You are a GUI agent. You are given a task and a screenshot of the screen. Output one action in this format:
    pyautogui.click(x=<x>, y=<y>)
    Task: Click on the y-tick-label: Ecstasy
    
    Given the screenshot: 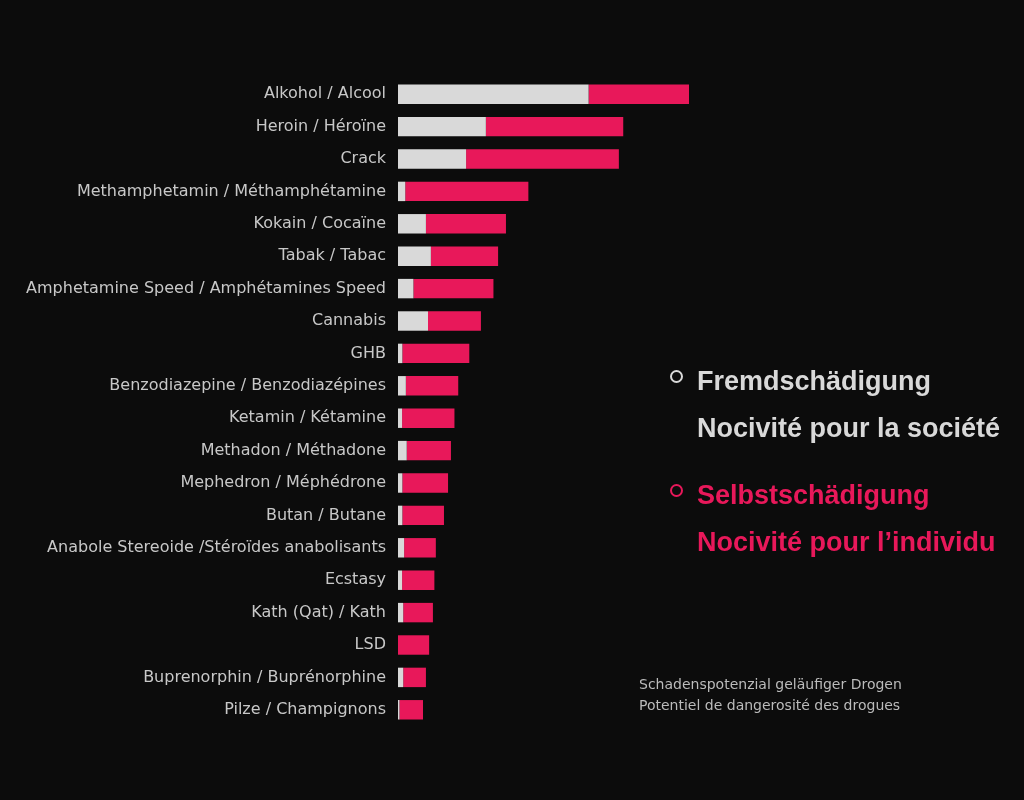 What is the action you would take?
    pyautogui.click(x=355, y=579)
    